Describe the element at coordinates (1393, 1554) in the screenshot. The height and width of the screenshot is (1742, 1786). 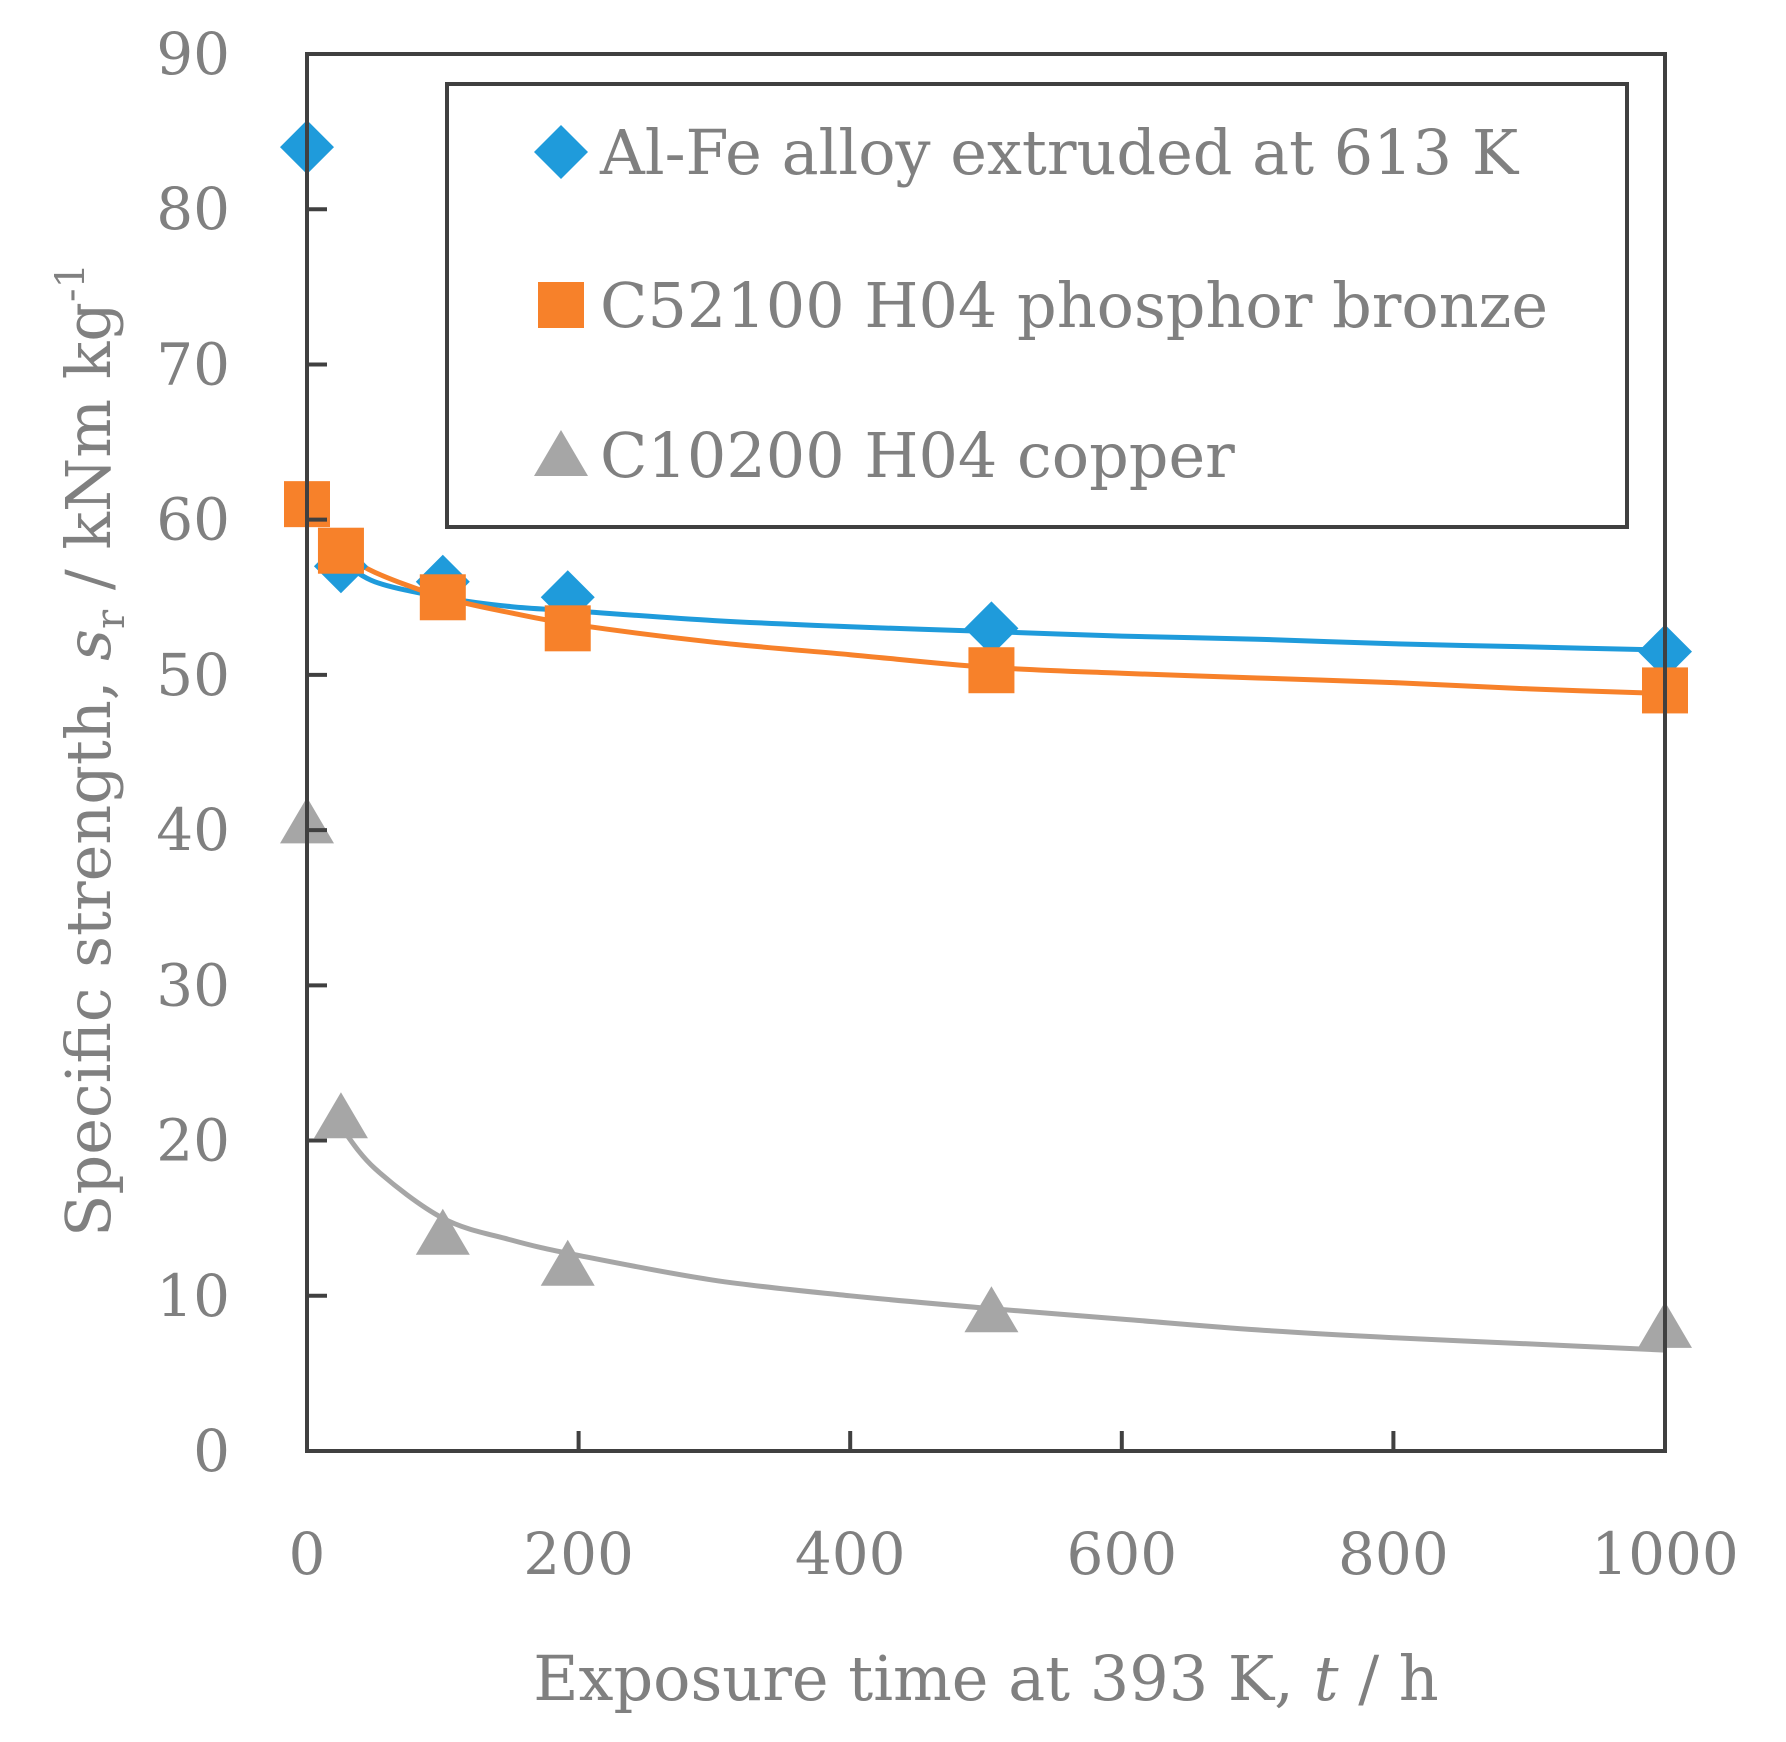
I see `x-tick-label: 800` at that location.